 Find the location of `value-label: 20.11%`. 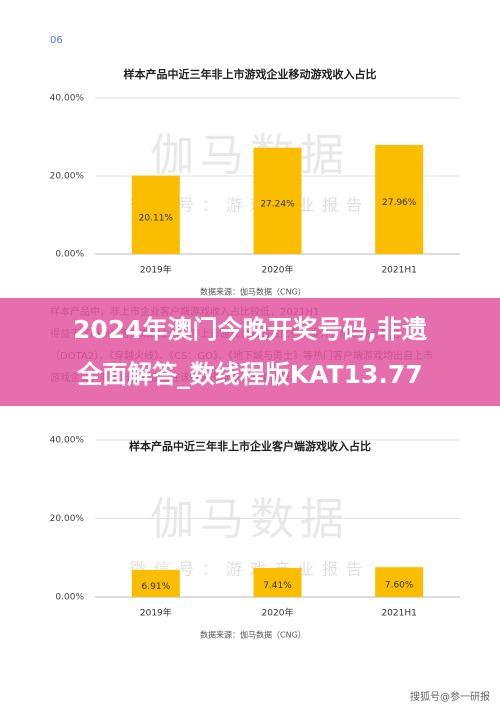

value-label: 20.11% is located at coordinates (156, 218).